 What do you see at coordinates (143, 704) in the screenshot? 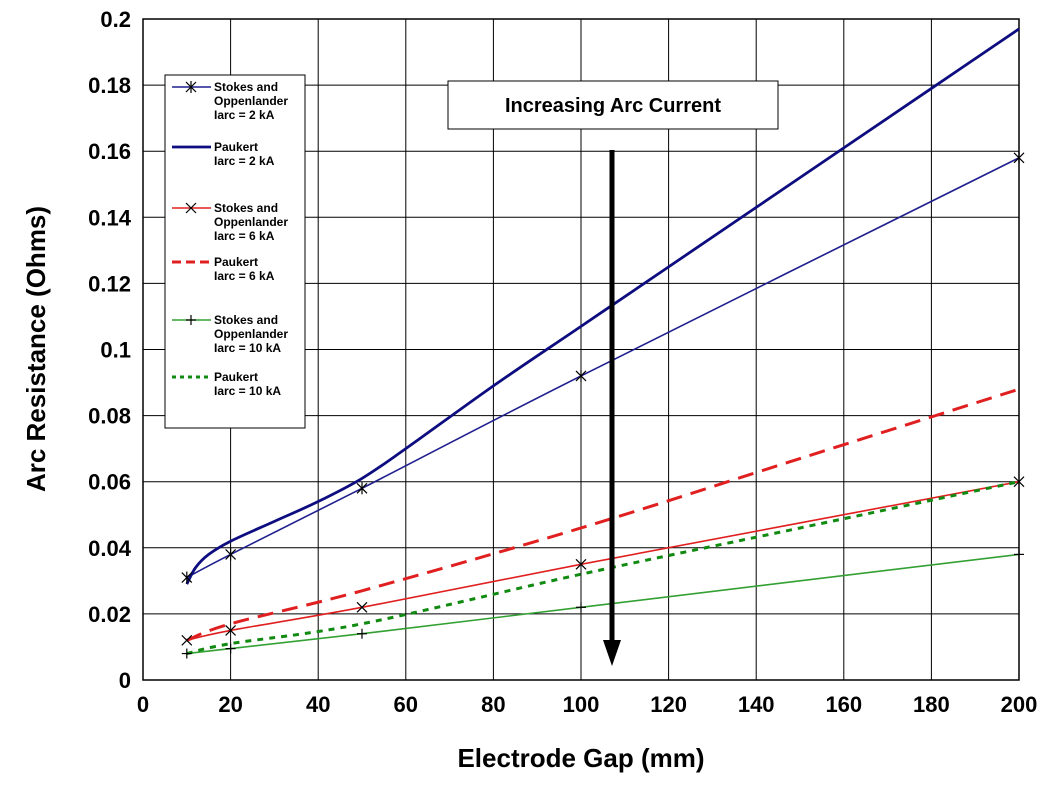
I see `x-tick-label: 0` at bounding box center [143, 704].